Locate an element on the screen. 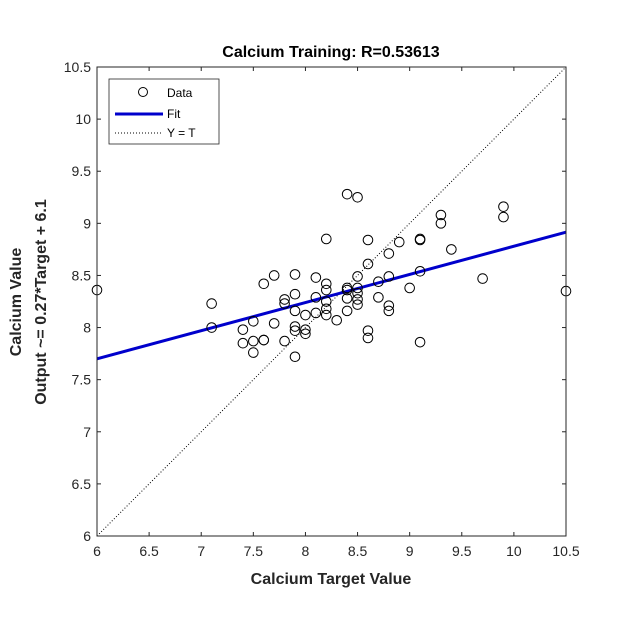  x-tick-label: 7.5 is located at coordinates (254, 551).